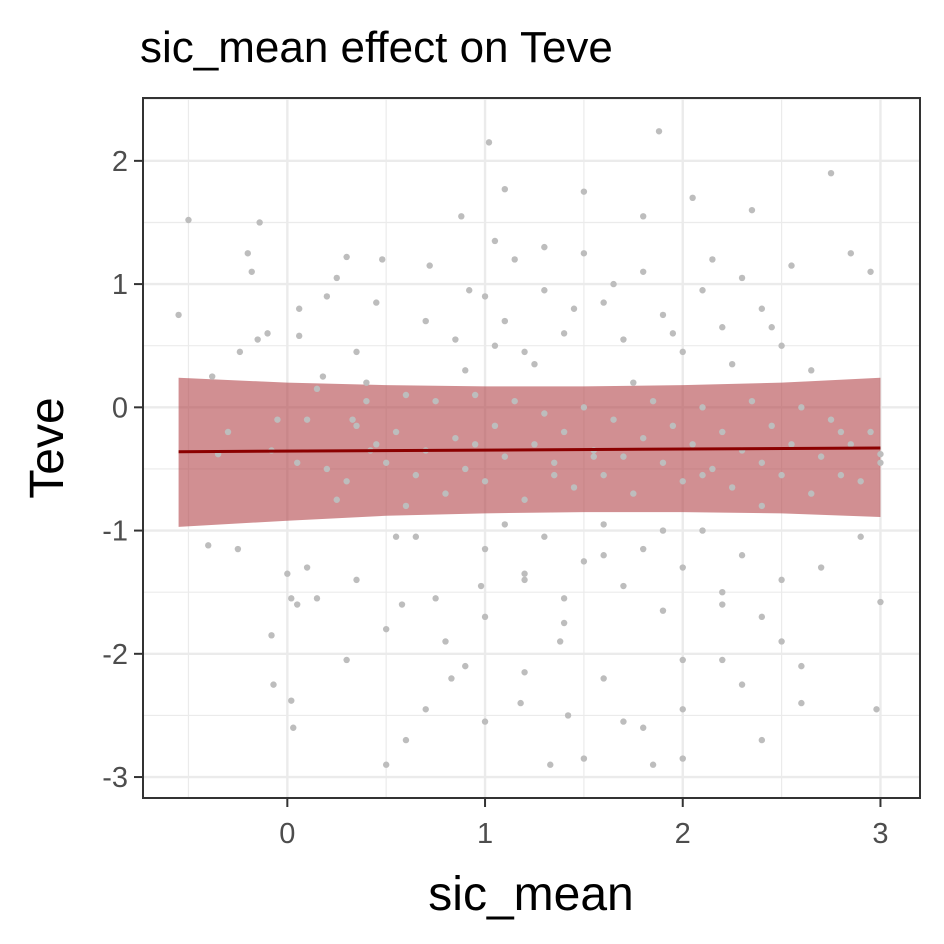  Describe the element at coordinates (880, 834) in the screenshot. I see `x-tick-label: 3` at that location.